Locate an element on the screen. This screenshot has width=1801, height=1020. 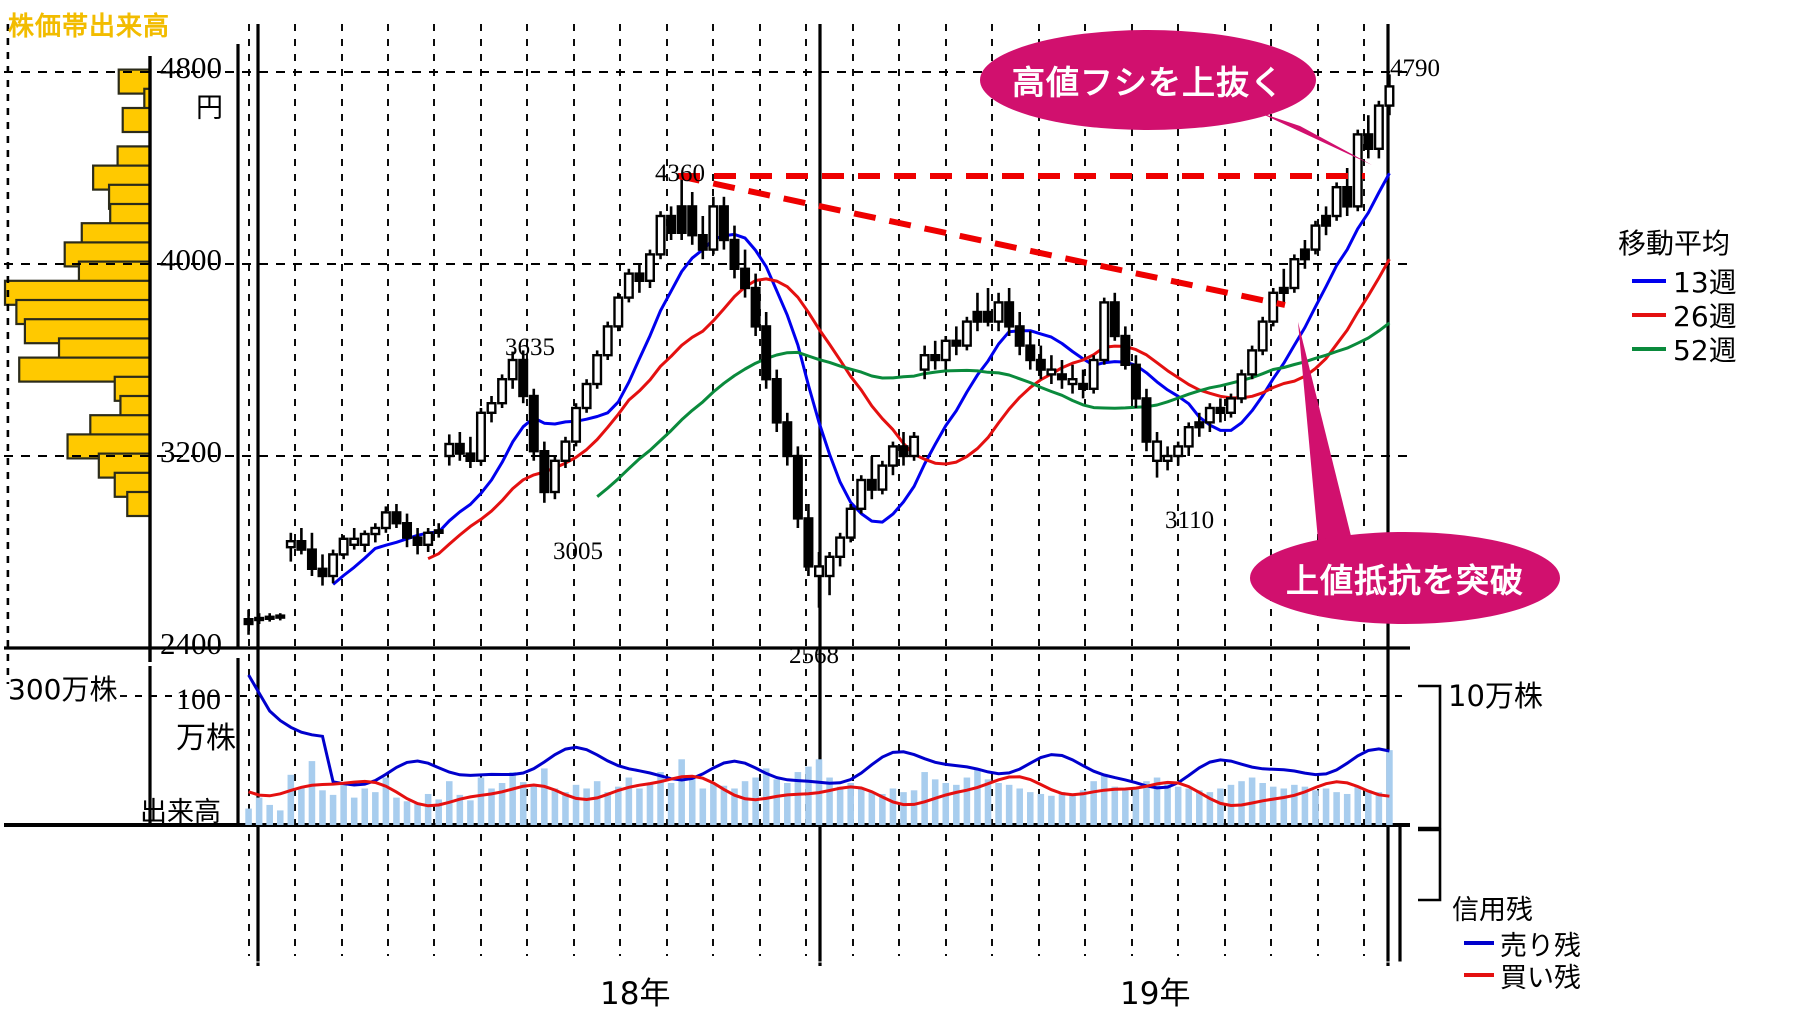
volume-bars is located at coordinates (819, 787).